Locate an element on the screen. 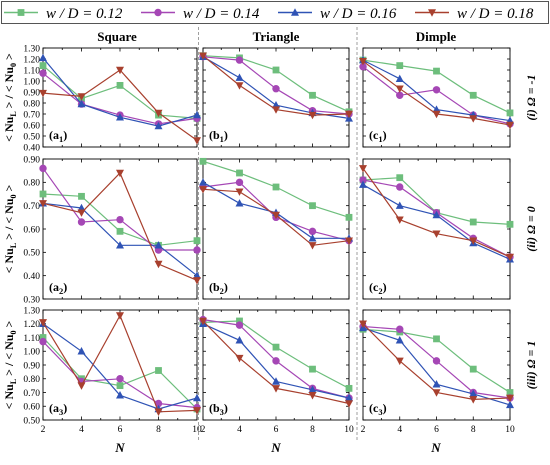  series-line is located at coordinates (436, 222).